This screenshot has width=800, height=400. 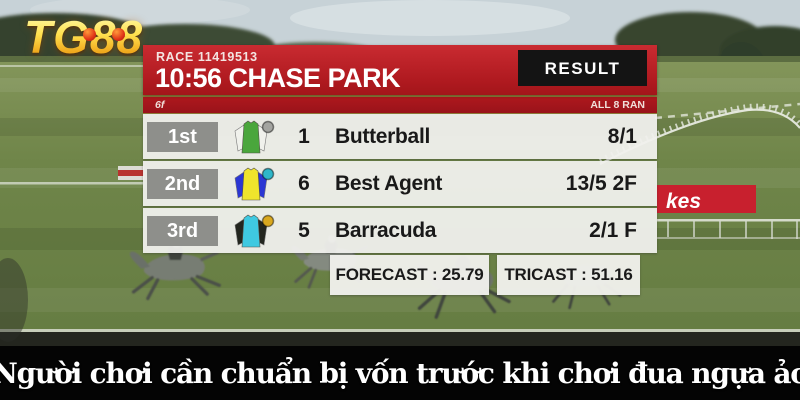 I want to click on left-hoarding, so click(x=72, y=175).